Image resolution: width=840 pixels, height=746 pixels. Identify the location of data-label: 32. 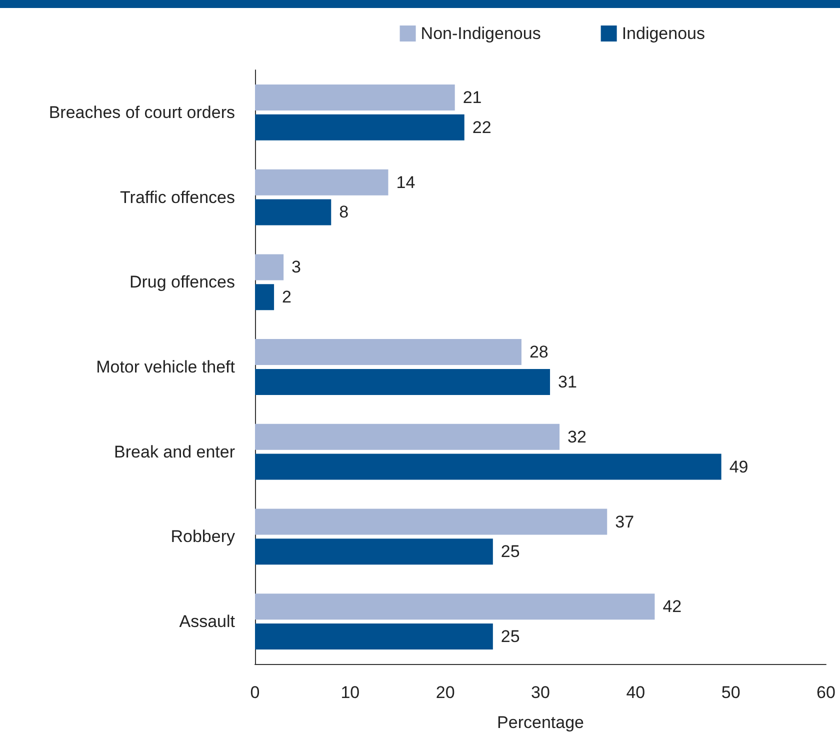
(577, 436).